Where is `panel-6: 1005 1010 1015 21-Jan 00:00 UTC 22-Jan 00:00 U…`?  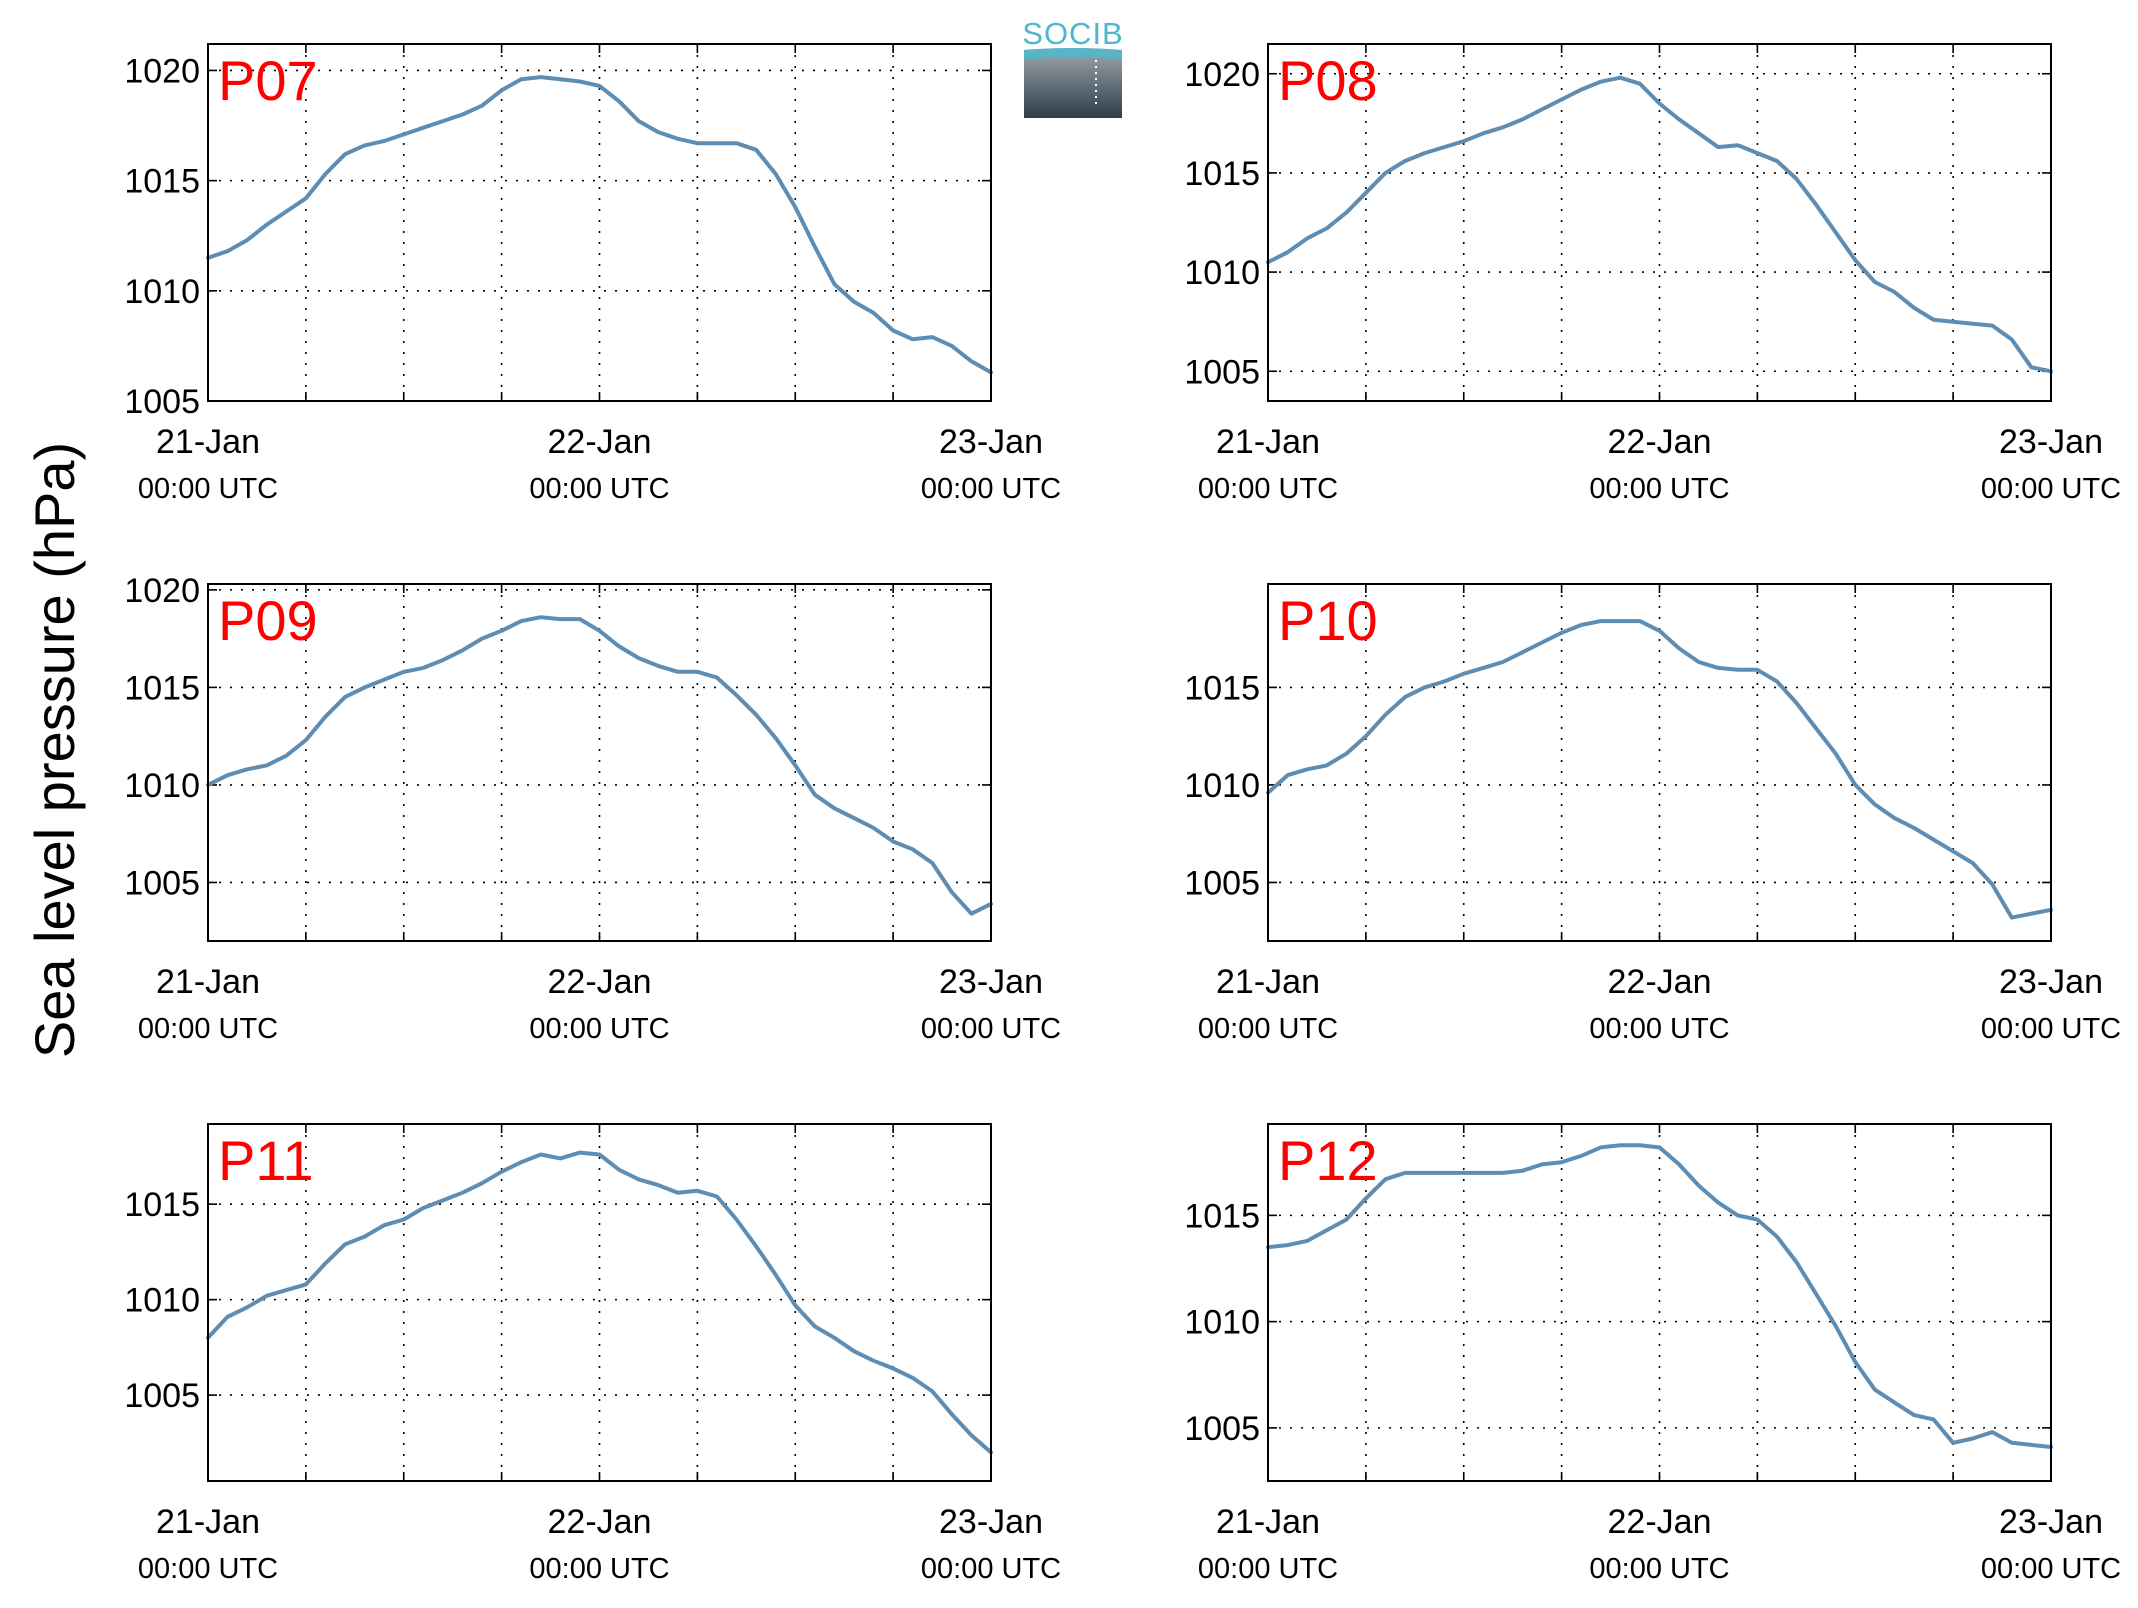 panel-6: 1005 1010 1015 21-Jan 00:00 UTC 22-Jan 00:00 U… is located at coordinates (1652, 1354).